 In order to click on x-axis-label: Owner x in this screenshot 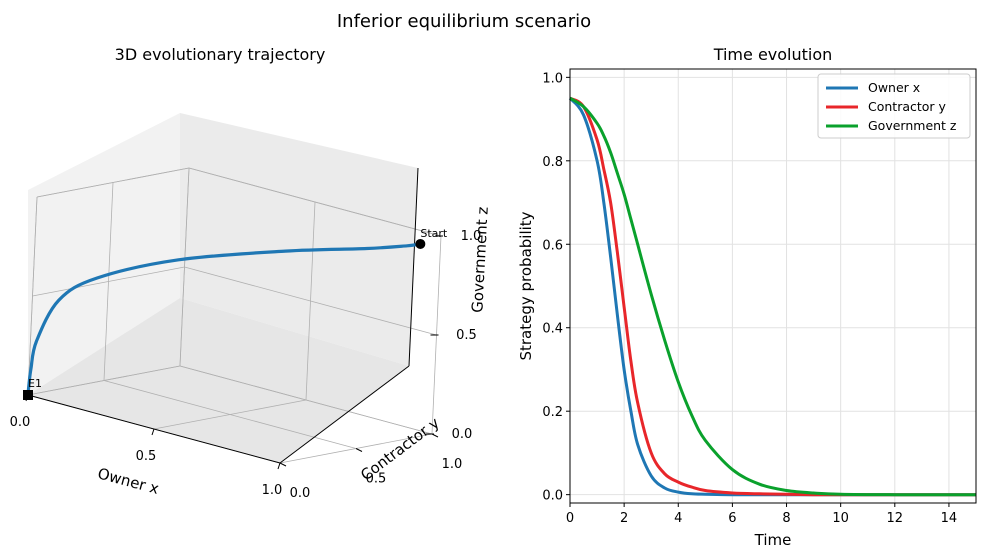, I will do `click(128, 481)`.